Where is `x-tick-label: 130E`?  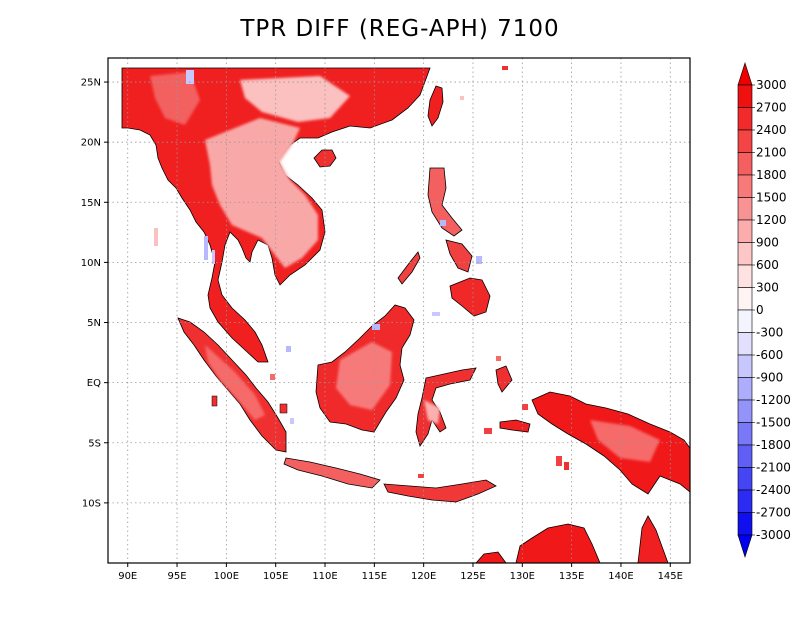
x-tick-label: 130E is located at coordinates (522, 576).